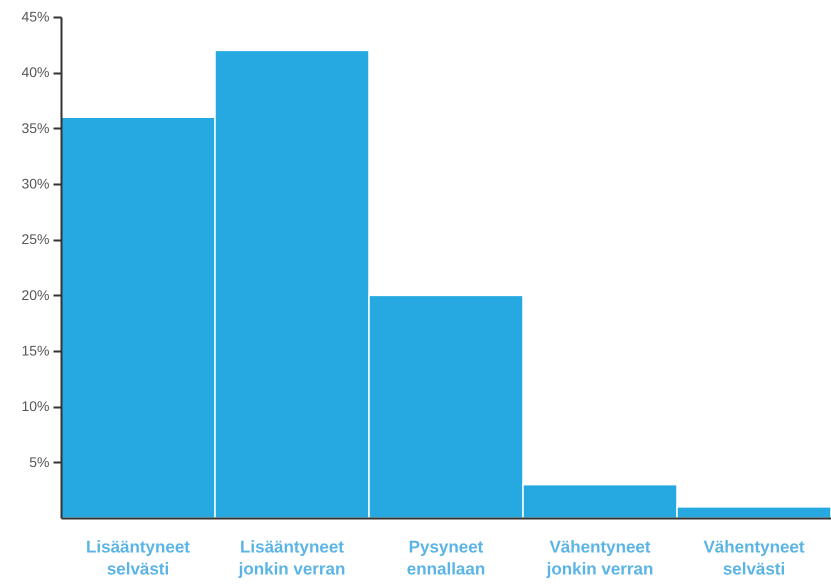 This screenshot has height=584, width=831. I want to click on y-tick-label: 30%, so click(35, 184).